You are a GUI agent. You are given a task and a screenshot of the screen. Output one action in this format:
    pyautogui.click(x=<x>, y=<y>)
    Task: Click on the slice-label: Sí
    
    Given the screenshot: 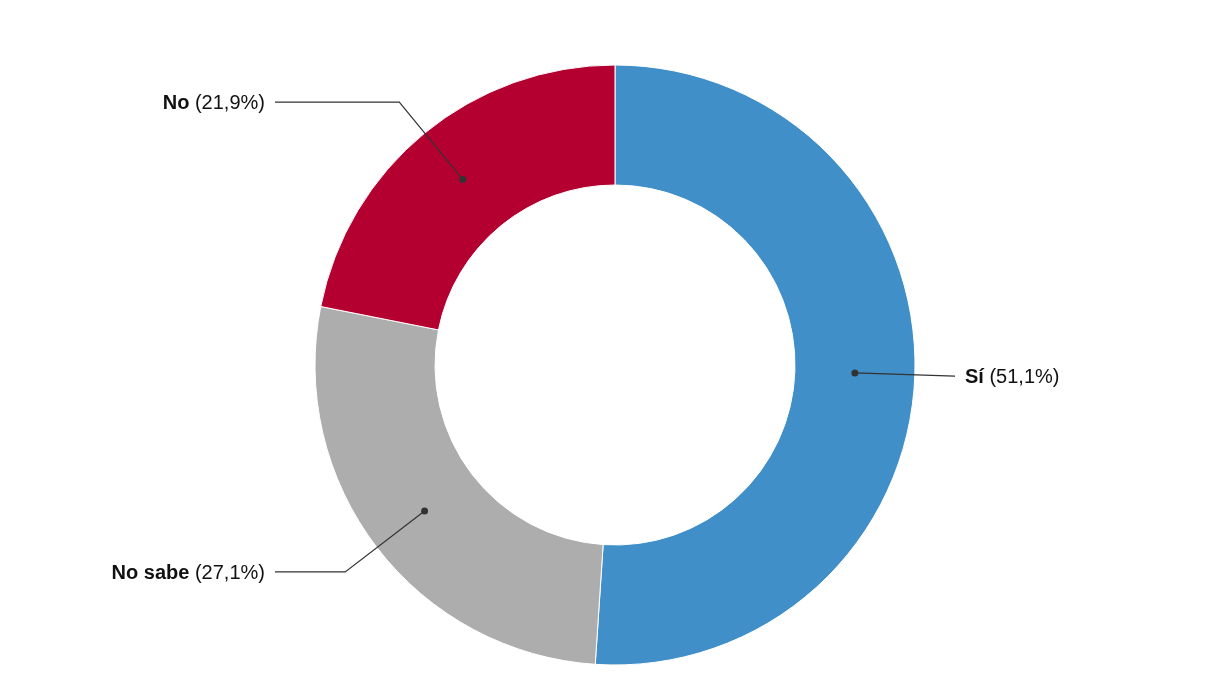 What is the action you would take?
    pyautogui.click(x=975, y=376)
    